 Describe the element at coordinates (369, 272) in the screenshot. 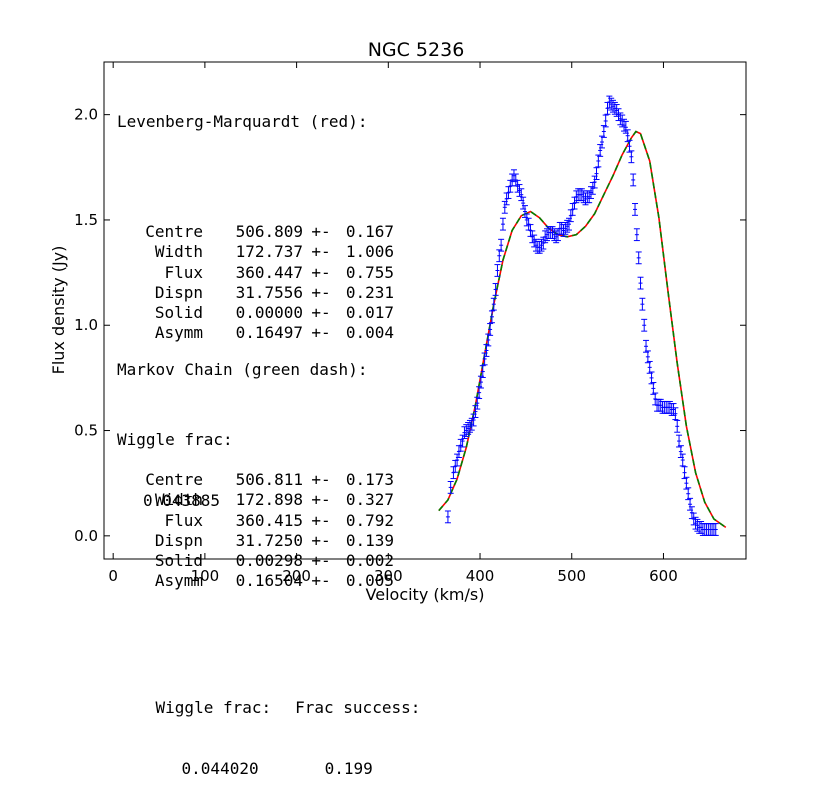

I see `lm-param-err: 0.755` at that location.